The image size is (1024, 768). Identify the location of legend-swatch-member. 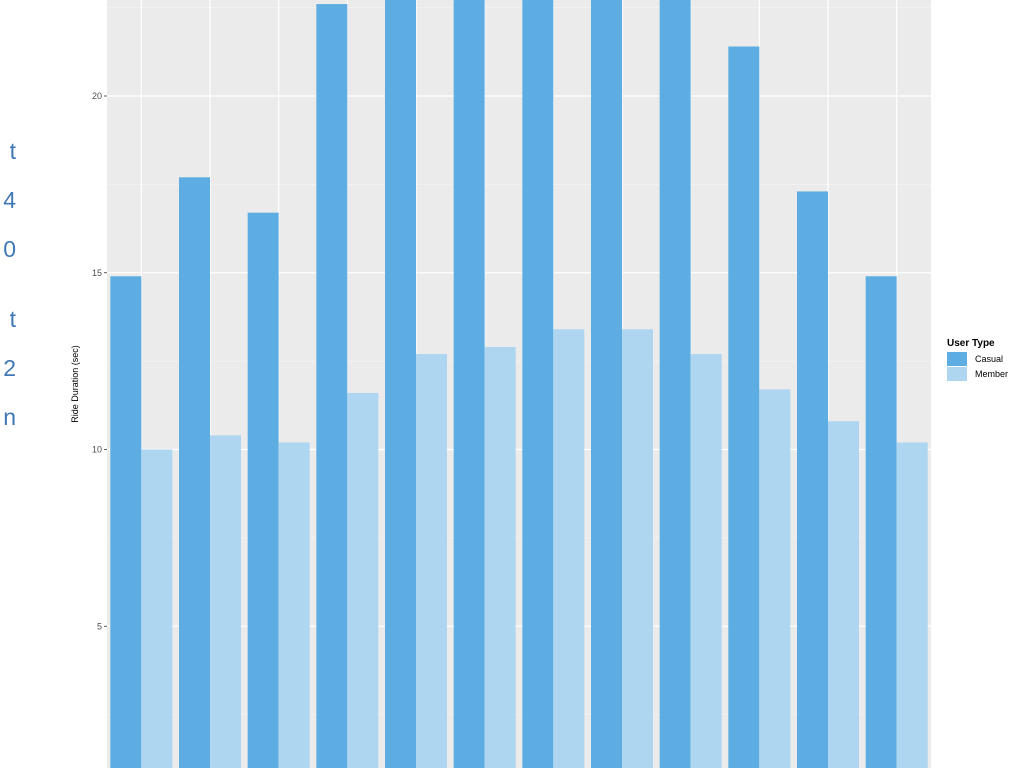
(957, 374).